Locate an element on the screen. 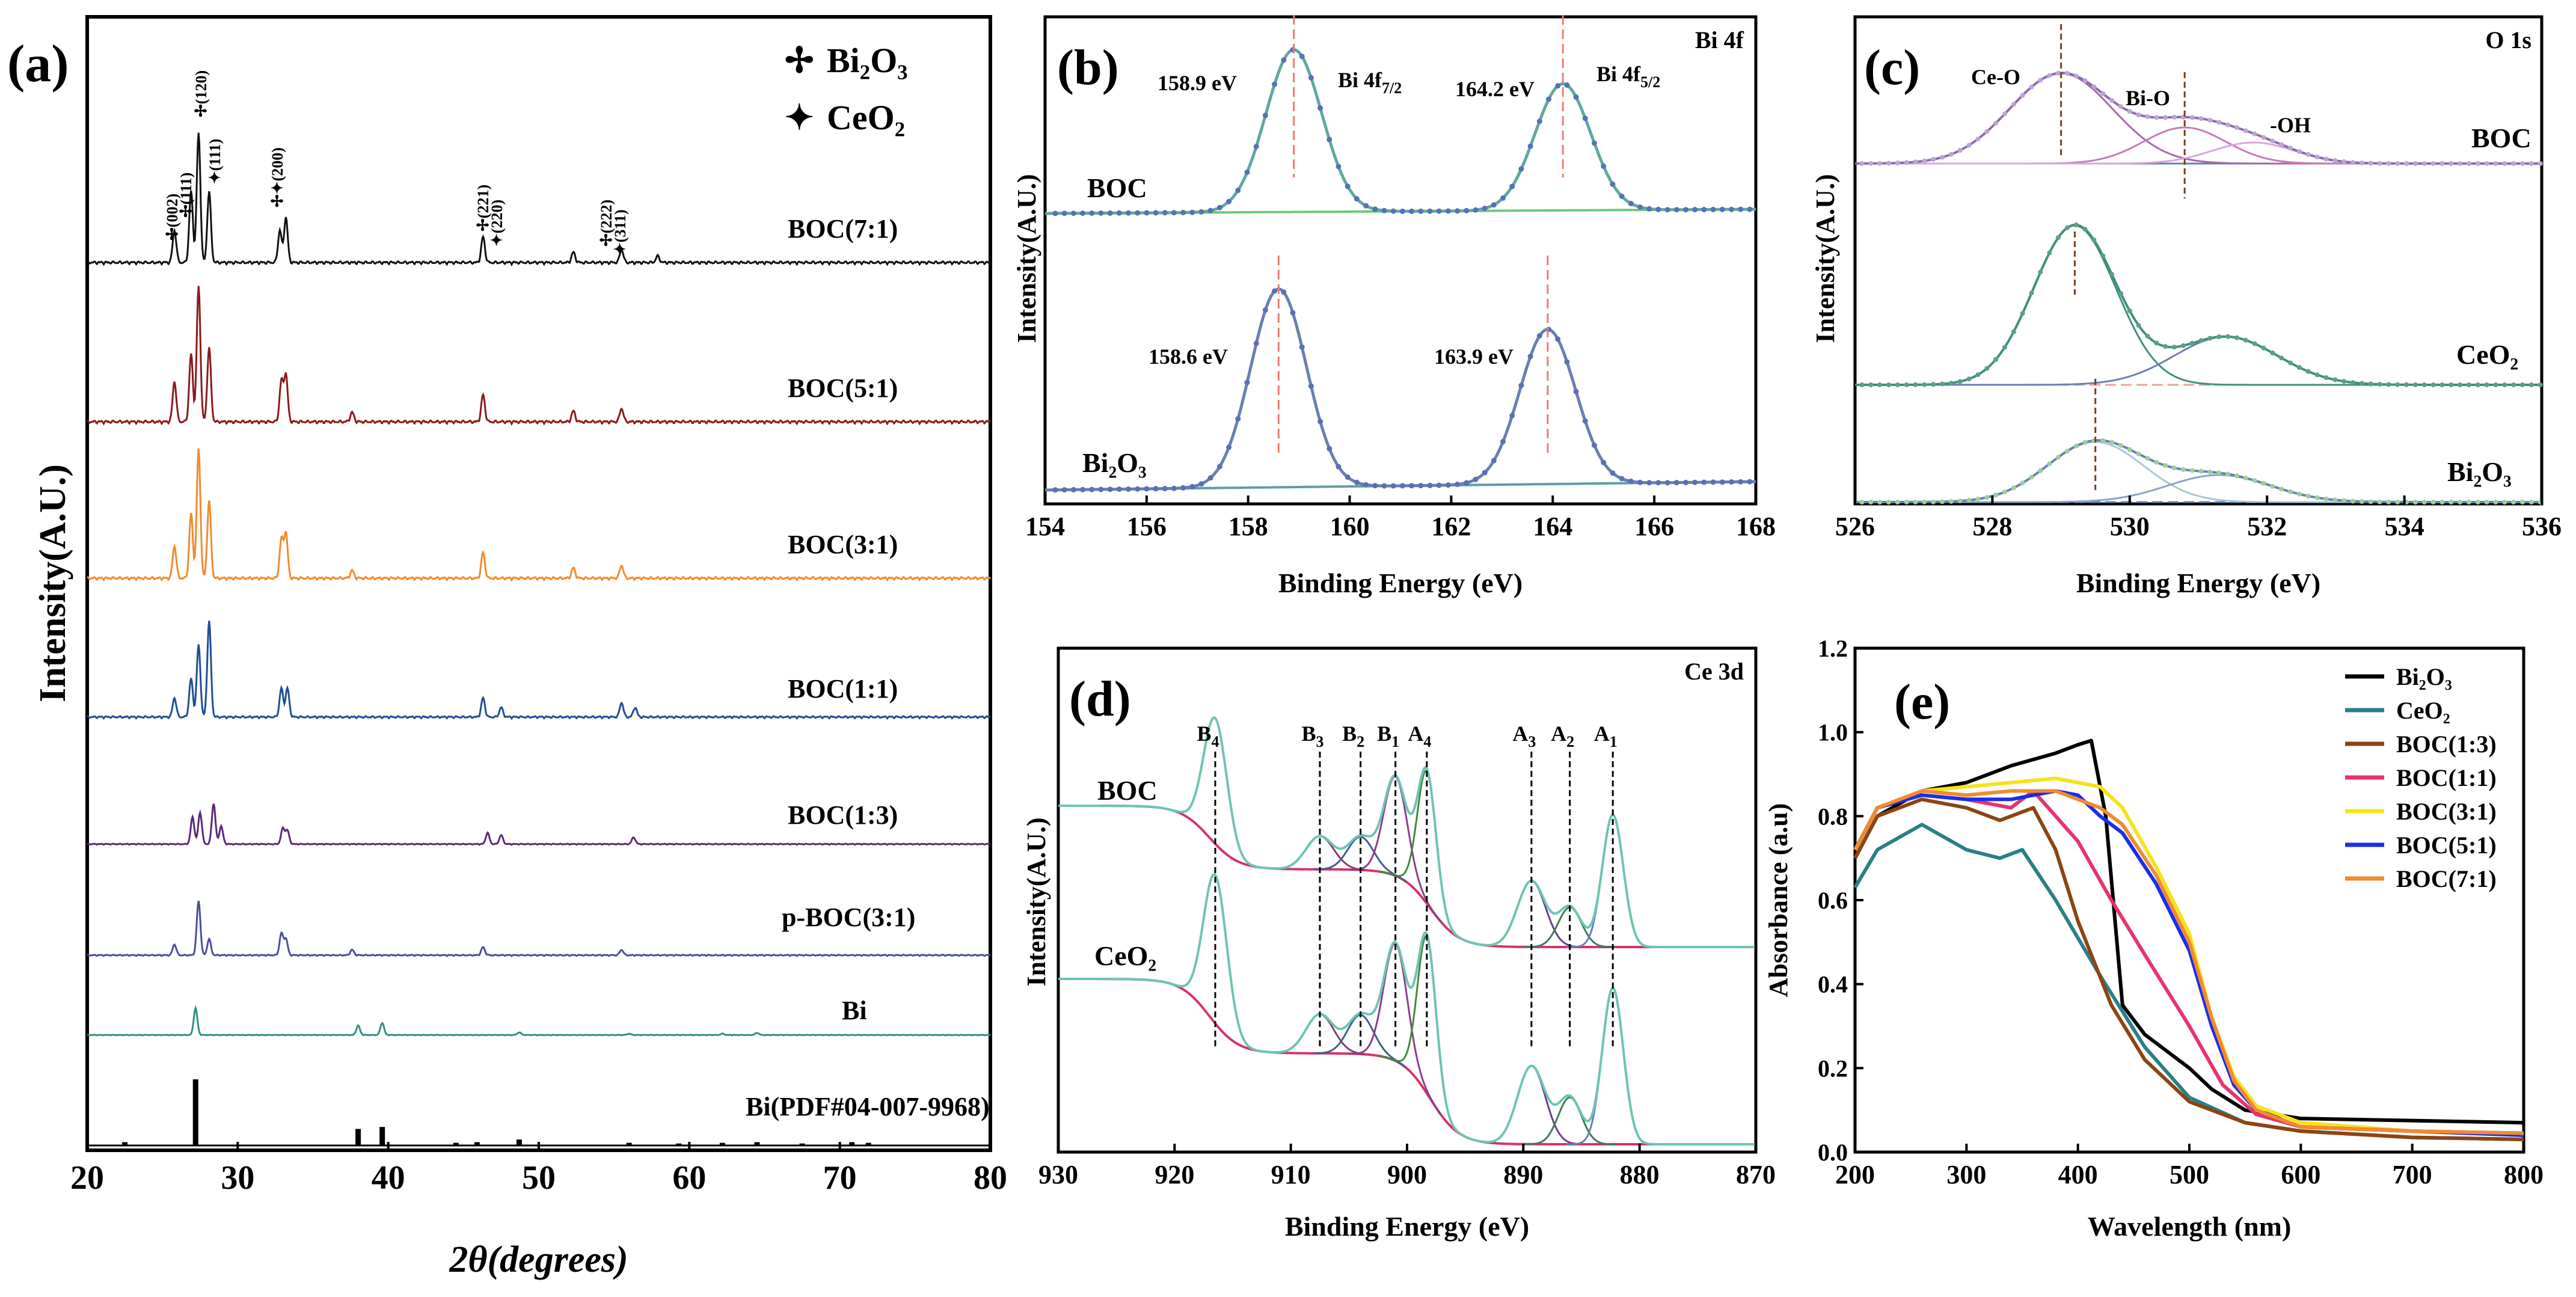 This screenshot has width=2576, height=1297. x-tick-label: 40 is located at coordinates (388, 1178).